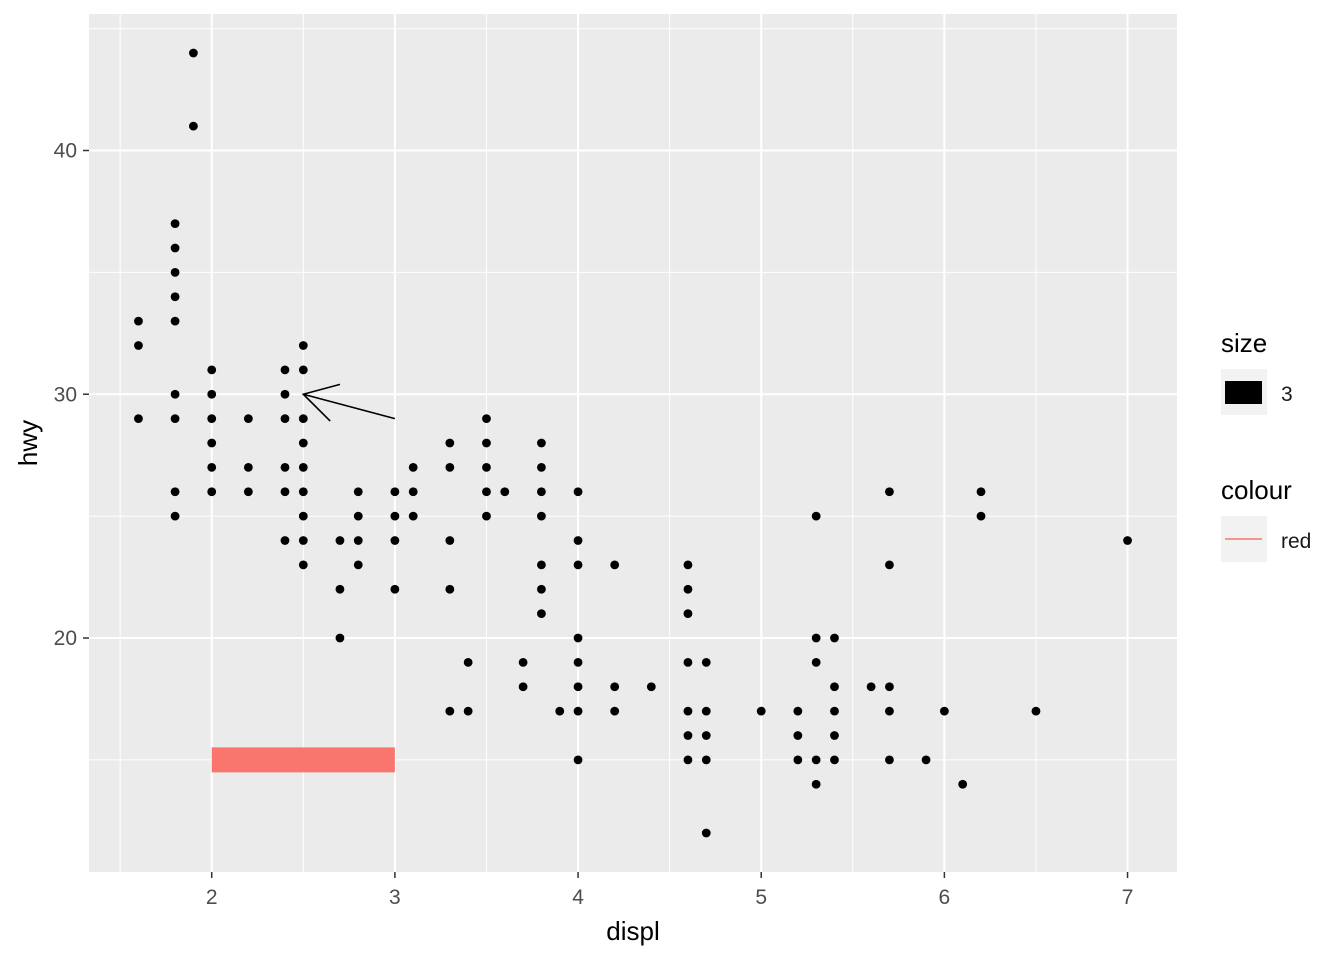 Image resolution: width=1344 pixels, height=965 pixels. Describe the element at coordinates (761, 897) in the screenshot. I see `x-tick-label: 5` at that location.